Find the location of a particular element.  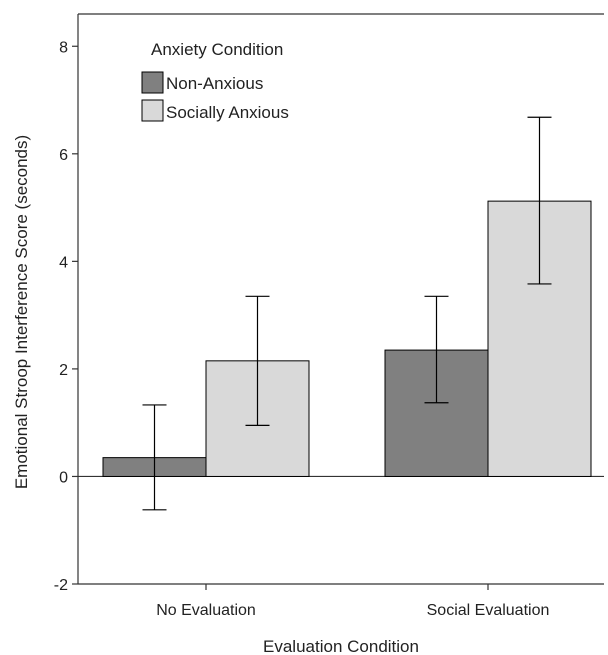

y-tick-label: 0 is located at coordinates (63, 477).